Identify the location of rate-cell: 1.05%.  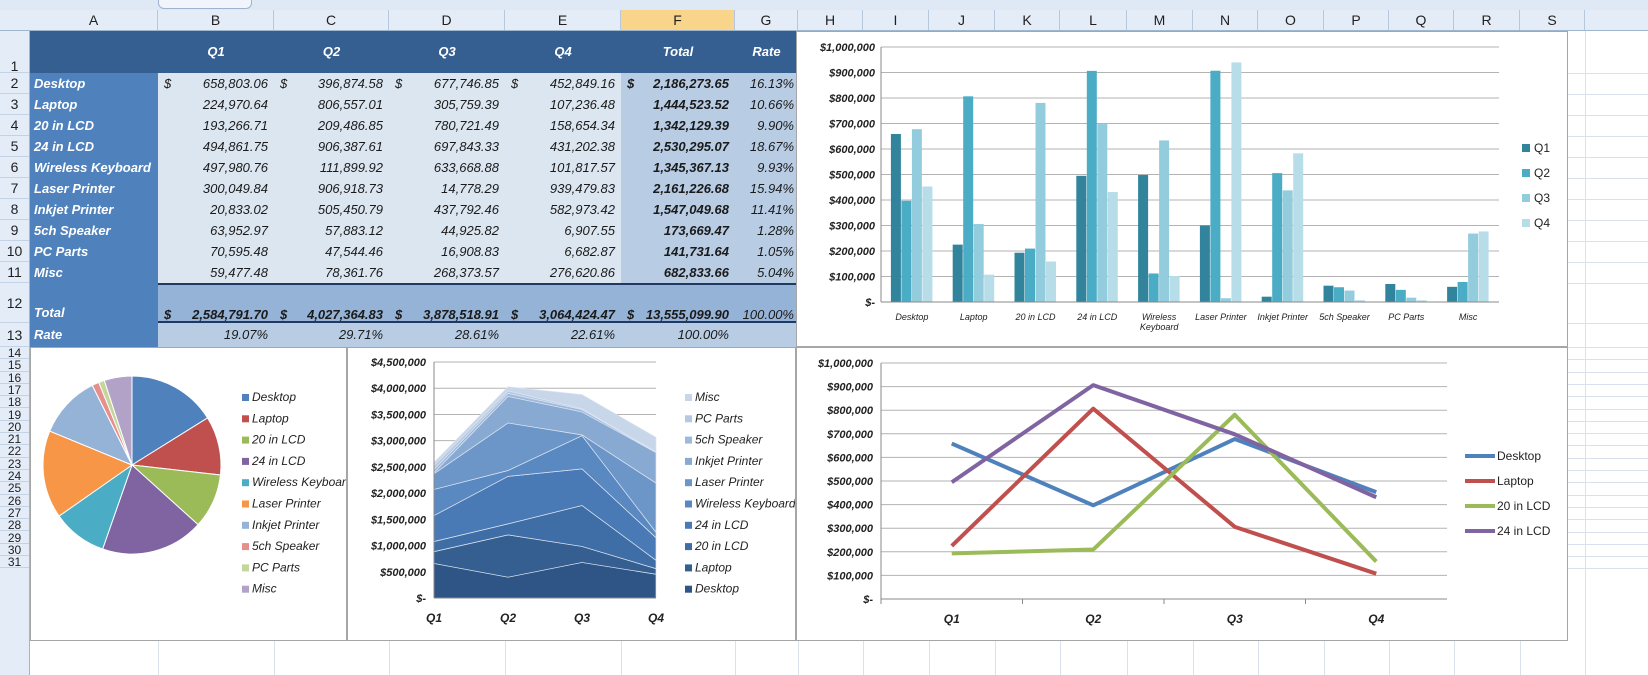
(766, 251).